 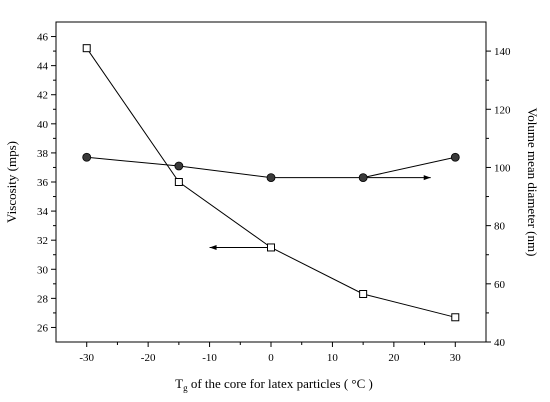 What do you see at coordinates (532, 182) in the screenshot?
I see `y-right-axis-title: Volume mean diameter (nm)` at bounding box center [532, 182].